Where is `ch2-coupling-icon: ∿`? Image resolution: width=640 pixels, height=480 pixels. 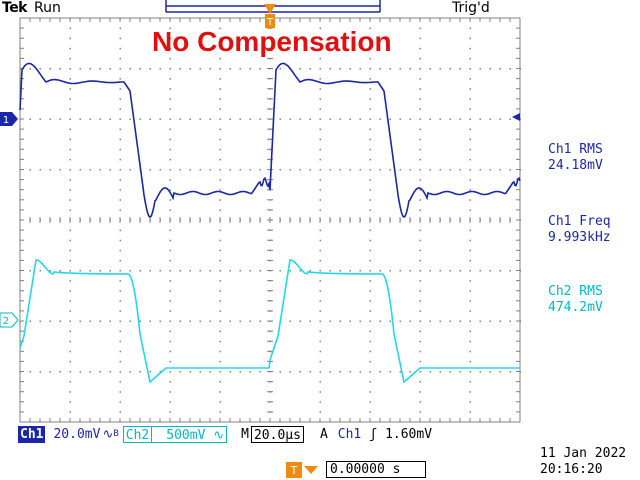
ch2-coupling-icon: ∿ is located at coordinates (219, 435).